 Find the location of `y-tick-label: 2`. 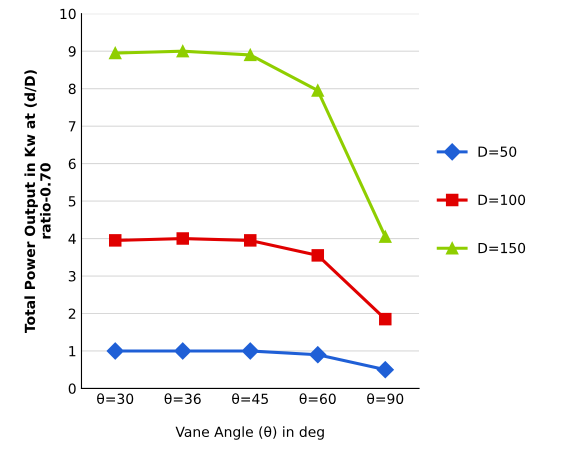

y-tick-label: 2 is located at coordinates (72, 313).